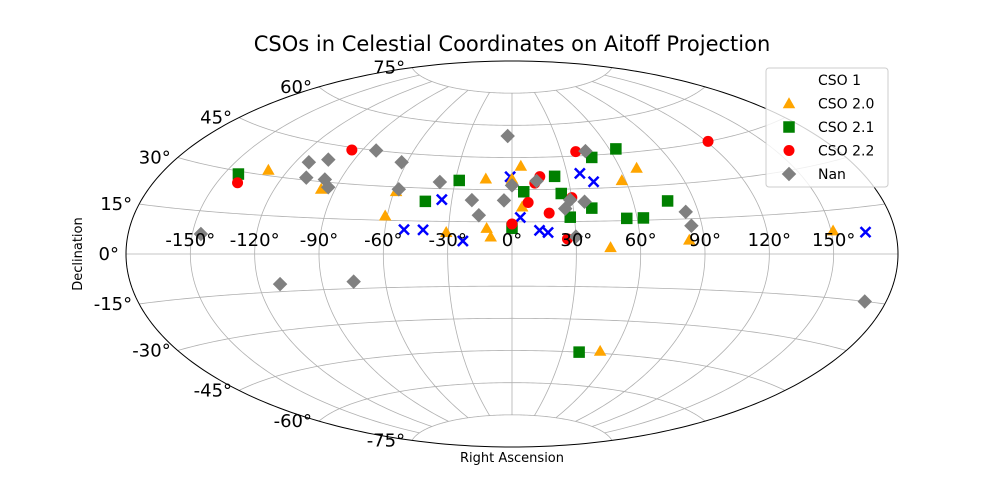  I want to click on x-tick-label: 60°, so click(641, 240).